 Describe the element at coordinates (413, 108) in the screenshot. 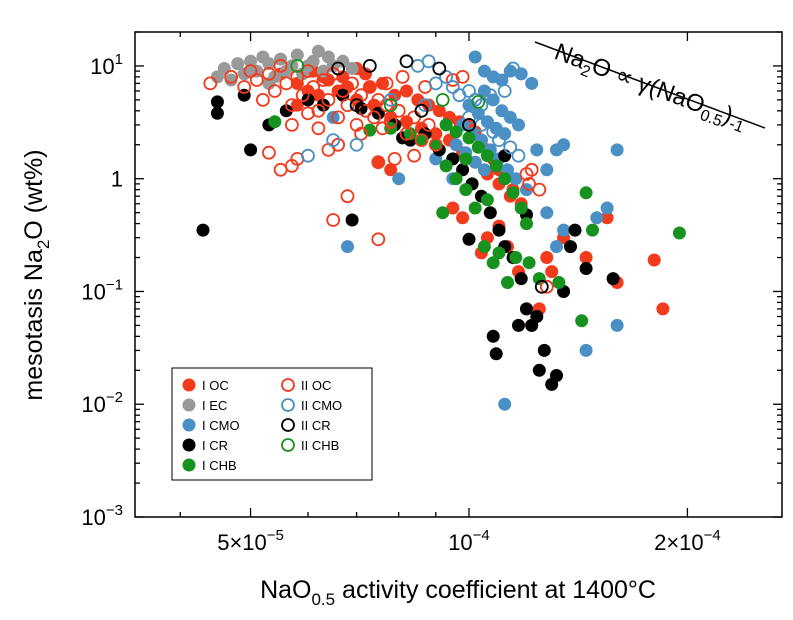

I see `series-ii-cmo` at that location.